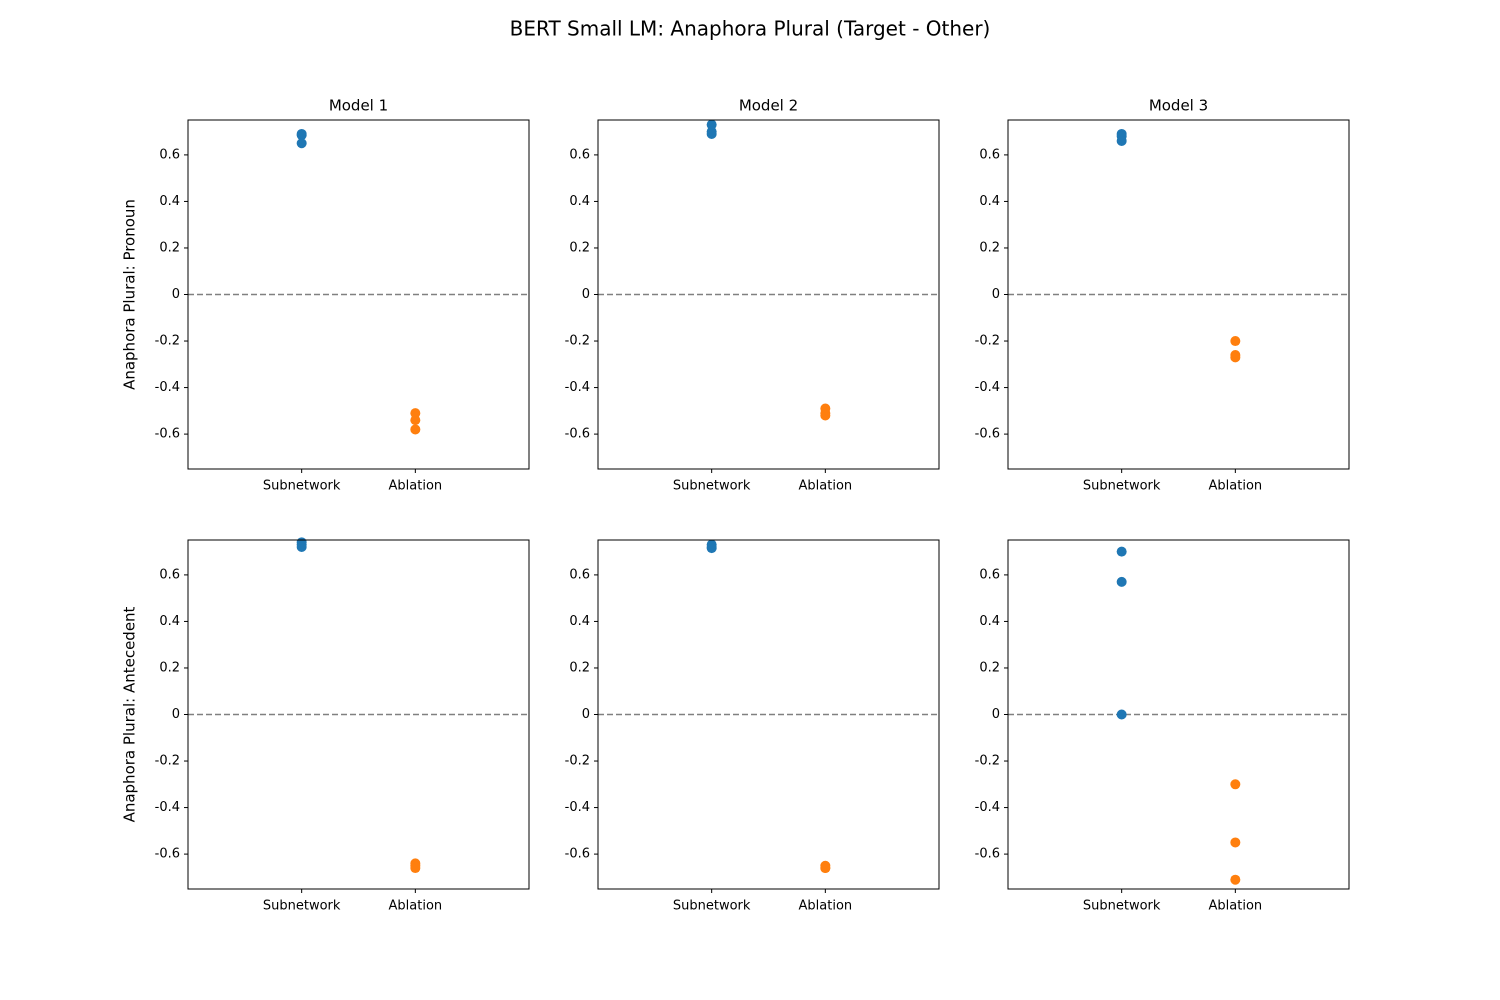  Describe the element at coordinates (1178, 106) in the screenshot. I see `subplot-title: Model 3` at that location.